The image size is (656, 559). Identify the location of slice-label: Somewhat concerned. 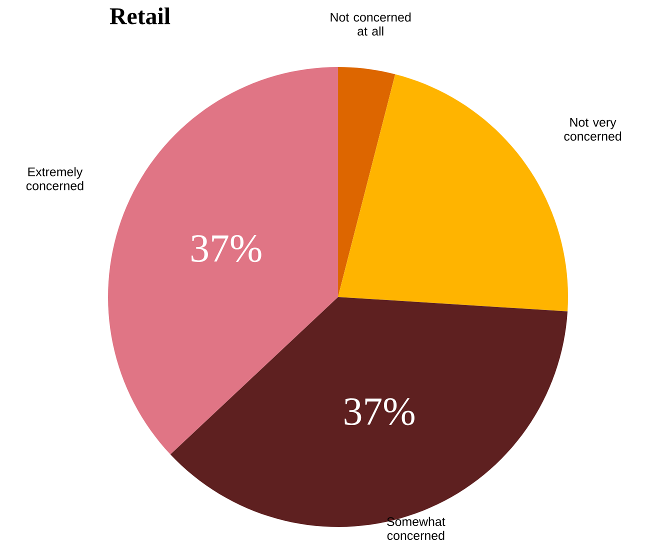
(416, 528).